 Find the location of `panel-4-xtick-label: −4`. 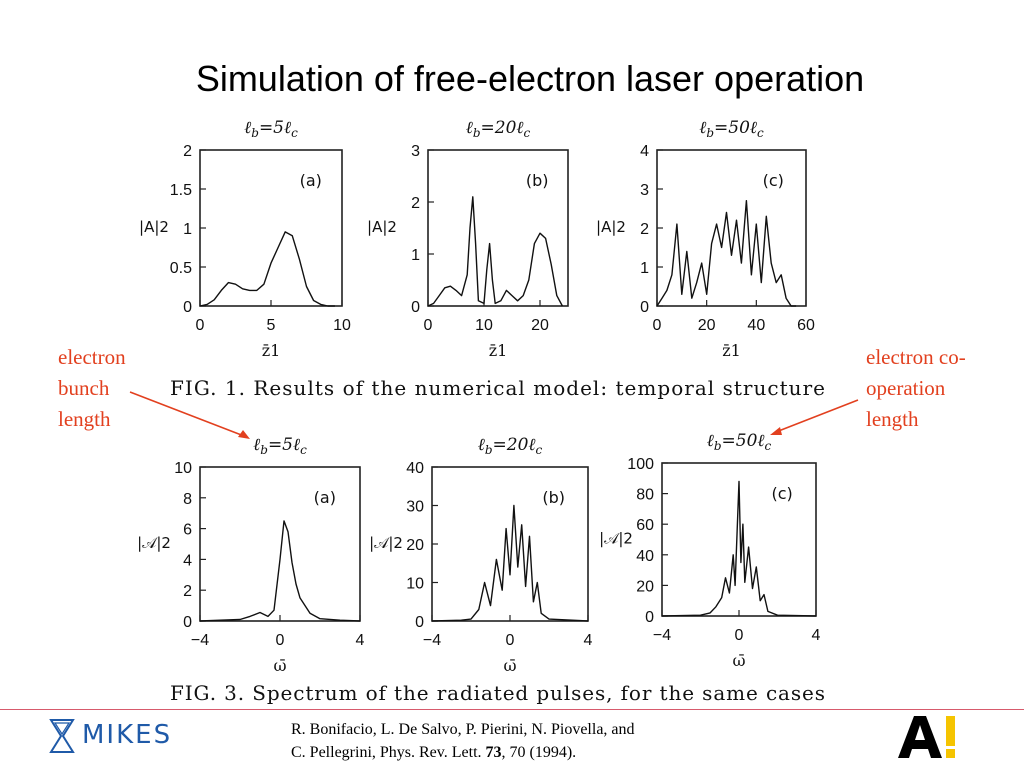

panel-4-xtick-label: −4 is located at coordinates (200, 640).